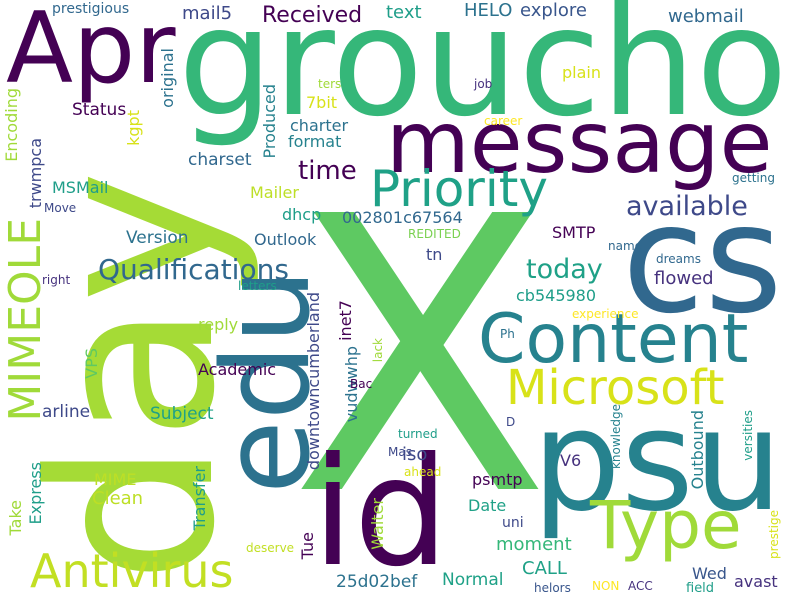  Describe the element at coordinates (307, 546) in the screenshot. I see `word-tue: Tue` at that location.